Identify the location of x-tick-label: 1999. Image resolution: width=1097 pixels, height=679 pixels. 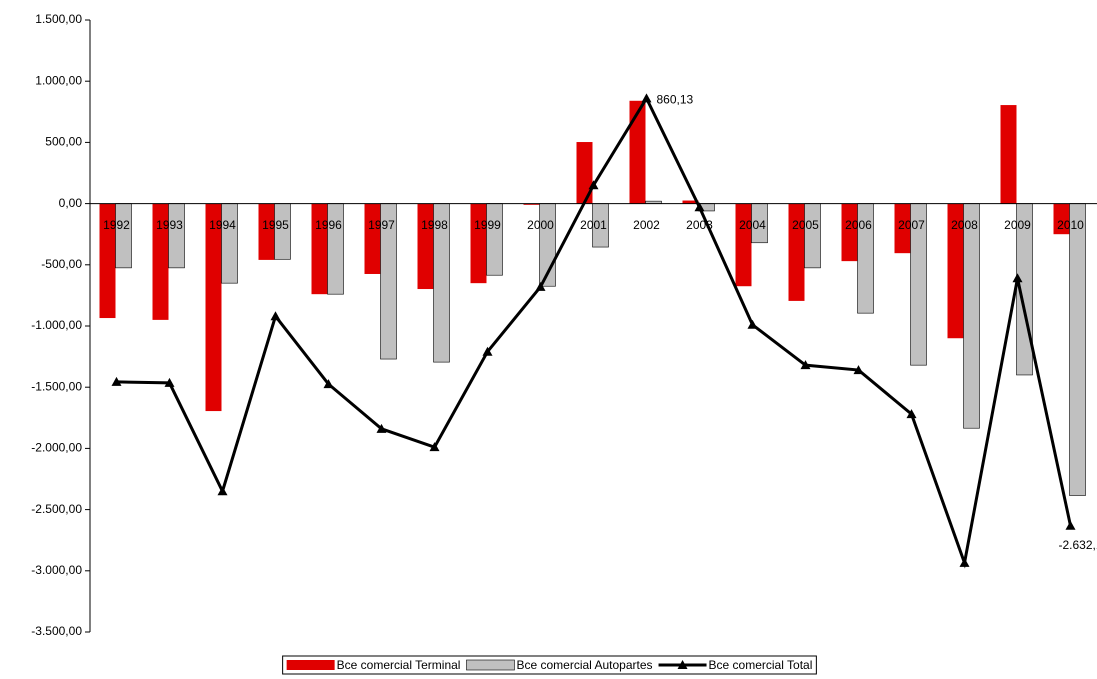
(487, 225).